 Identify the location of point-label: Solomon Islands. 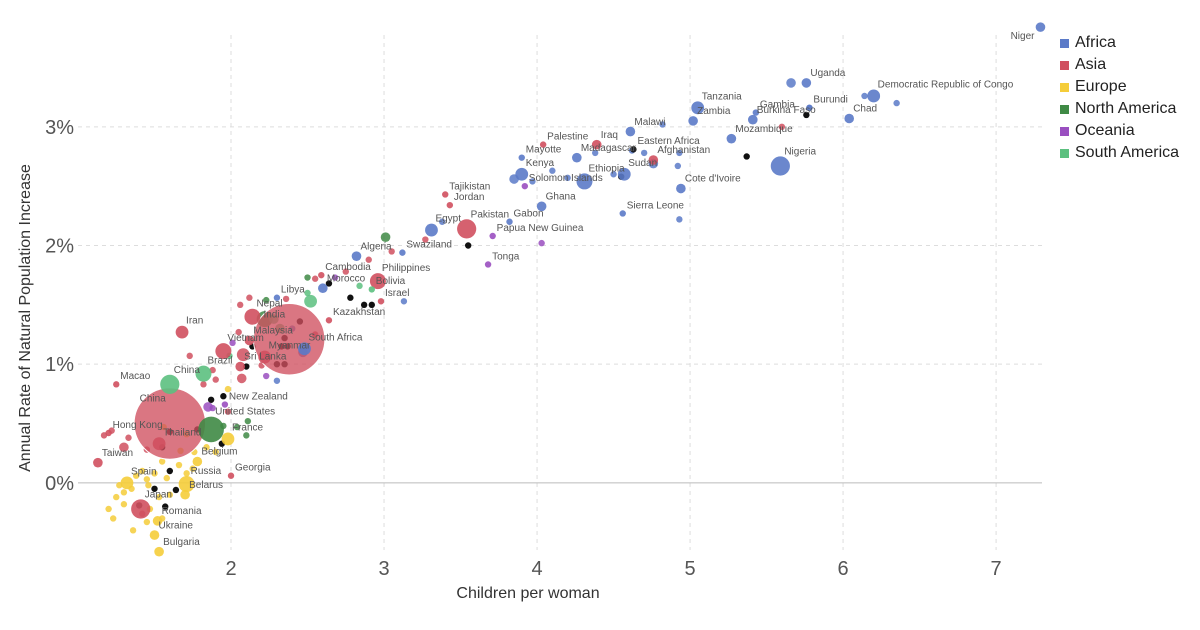
(566, 178).